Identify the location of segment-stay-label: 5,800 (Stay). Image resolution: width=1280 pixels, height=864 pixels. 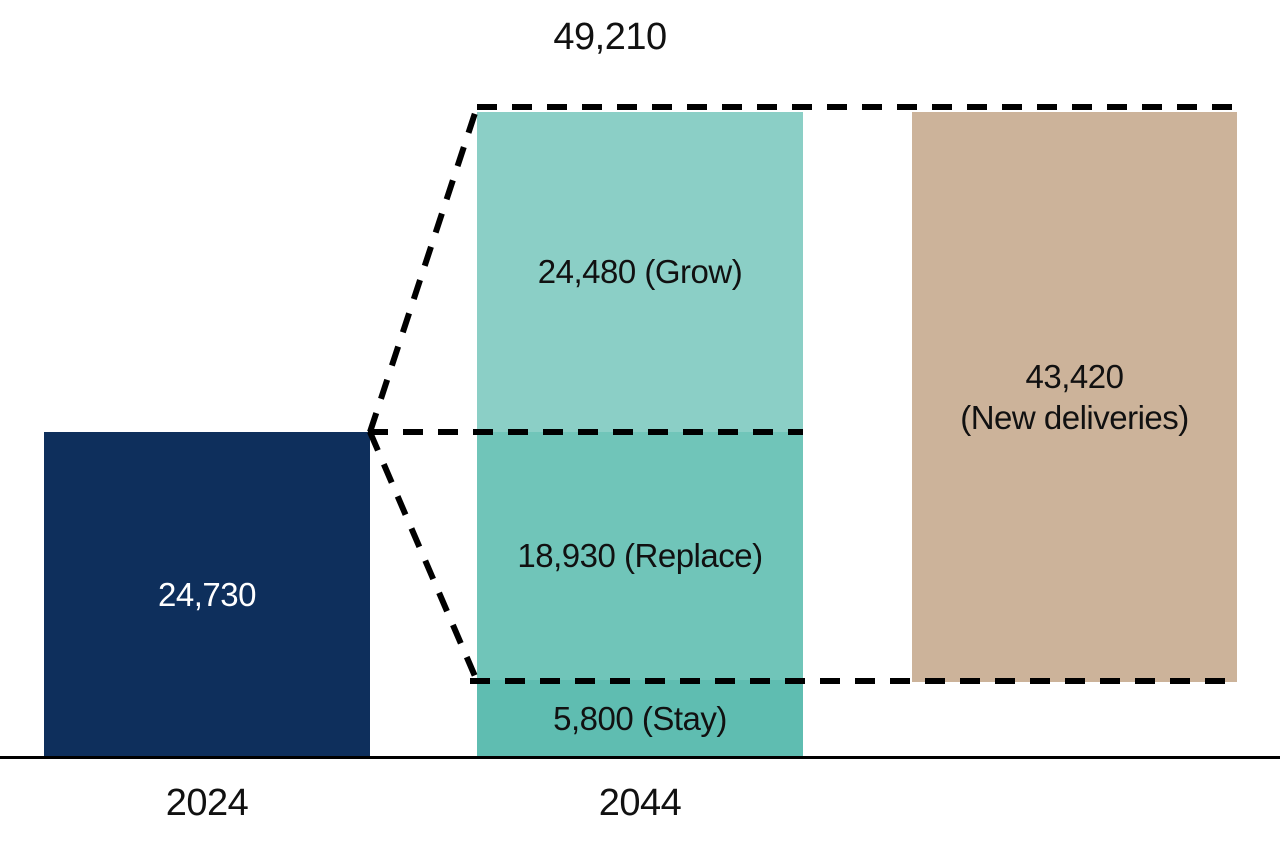
(640, 718).